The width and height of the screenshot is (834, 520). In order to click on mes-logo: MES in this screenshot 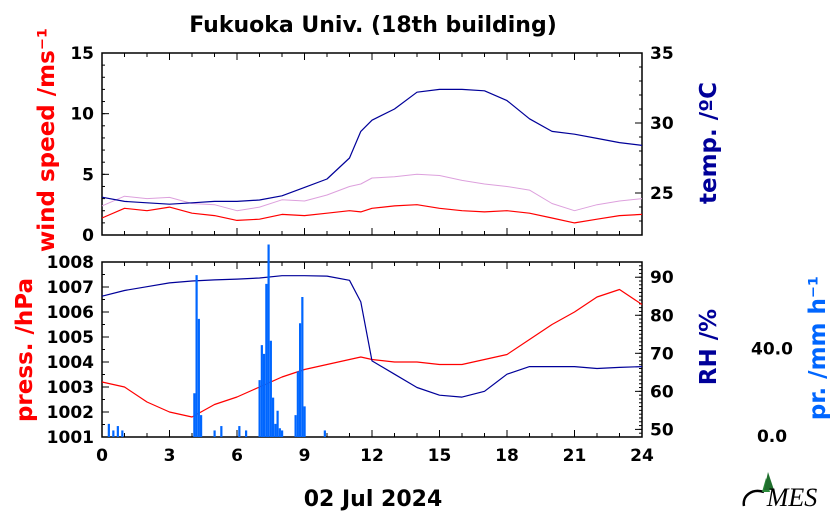, I will do `click(780, 492)`.